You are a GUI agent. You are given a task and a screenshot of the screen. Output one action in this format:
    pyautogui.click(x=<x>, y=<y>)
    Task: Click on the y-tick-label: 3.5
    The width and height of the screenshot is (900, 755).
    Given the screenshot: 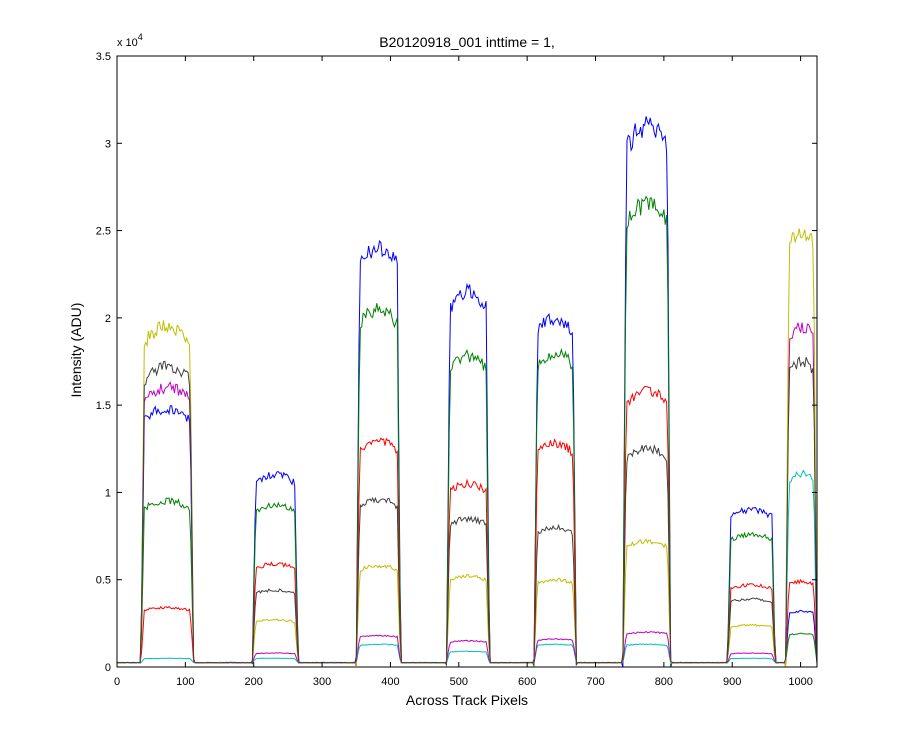 What is the action you would take?
    pyautogui.click(x=103, y=57)
    